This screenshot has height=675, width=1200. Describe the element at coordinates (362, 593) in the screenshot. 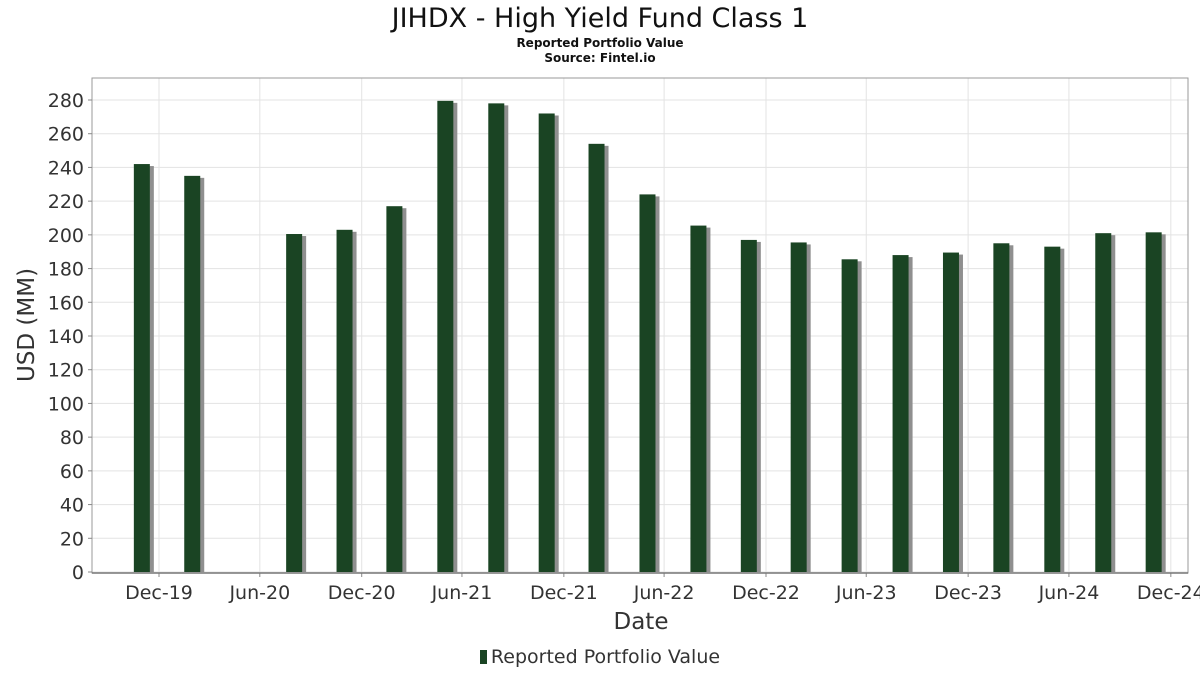

I see `x-tick-label: Dec-20` at that location.